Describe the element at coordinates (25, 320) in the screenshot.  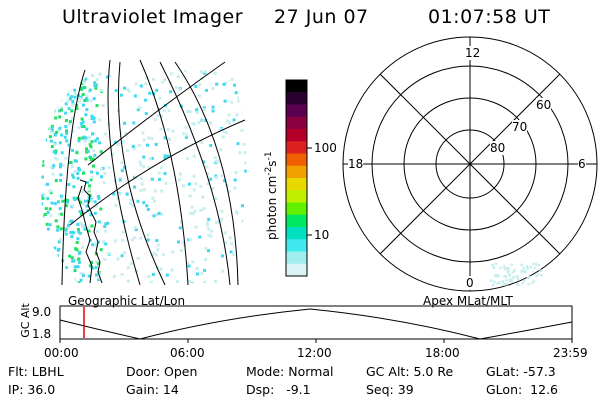
I see `altitude-ylabel: GC Alt` at that location.